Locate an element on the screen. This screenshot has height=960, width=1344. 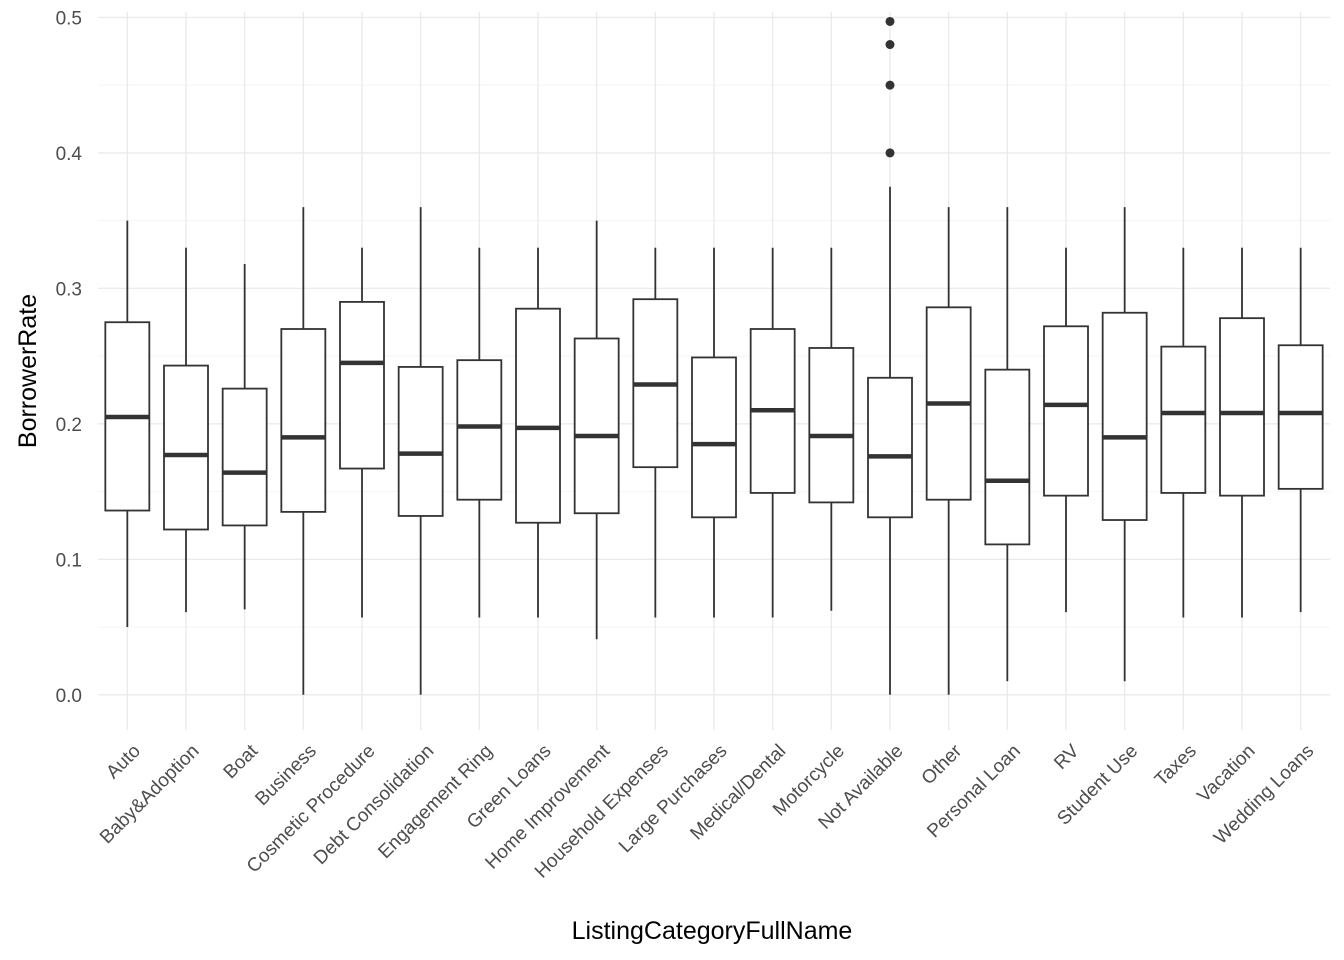
x-tick-label: Boat is located at coordinates (241, 761).